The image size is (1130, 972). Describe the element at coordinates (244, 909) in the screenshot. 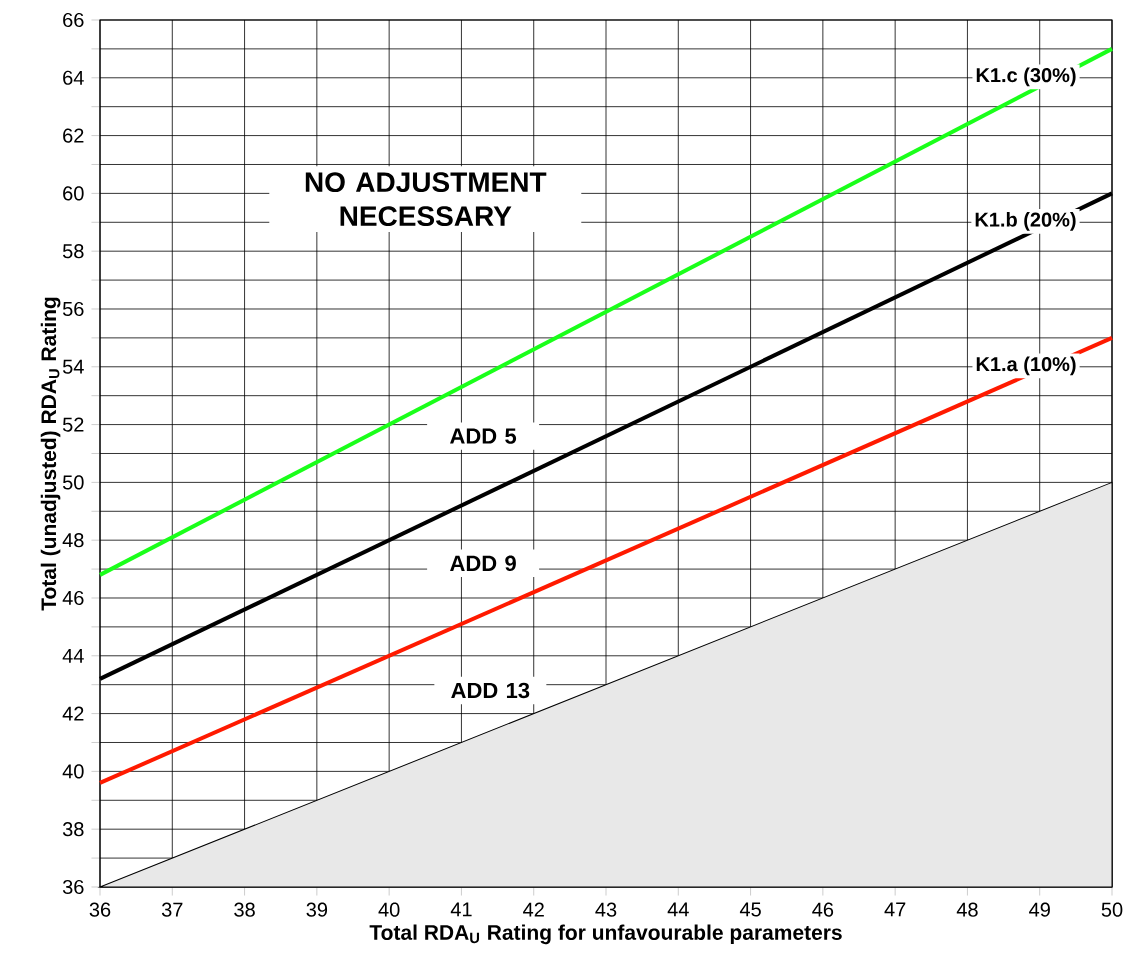

I see `x-tick-label: 38` at that location.